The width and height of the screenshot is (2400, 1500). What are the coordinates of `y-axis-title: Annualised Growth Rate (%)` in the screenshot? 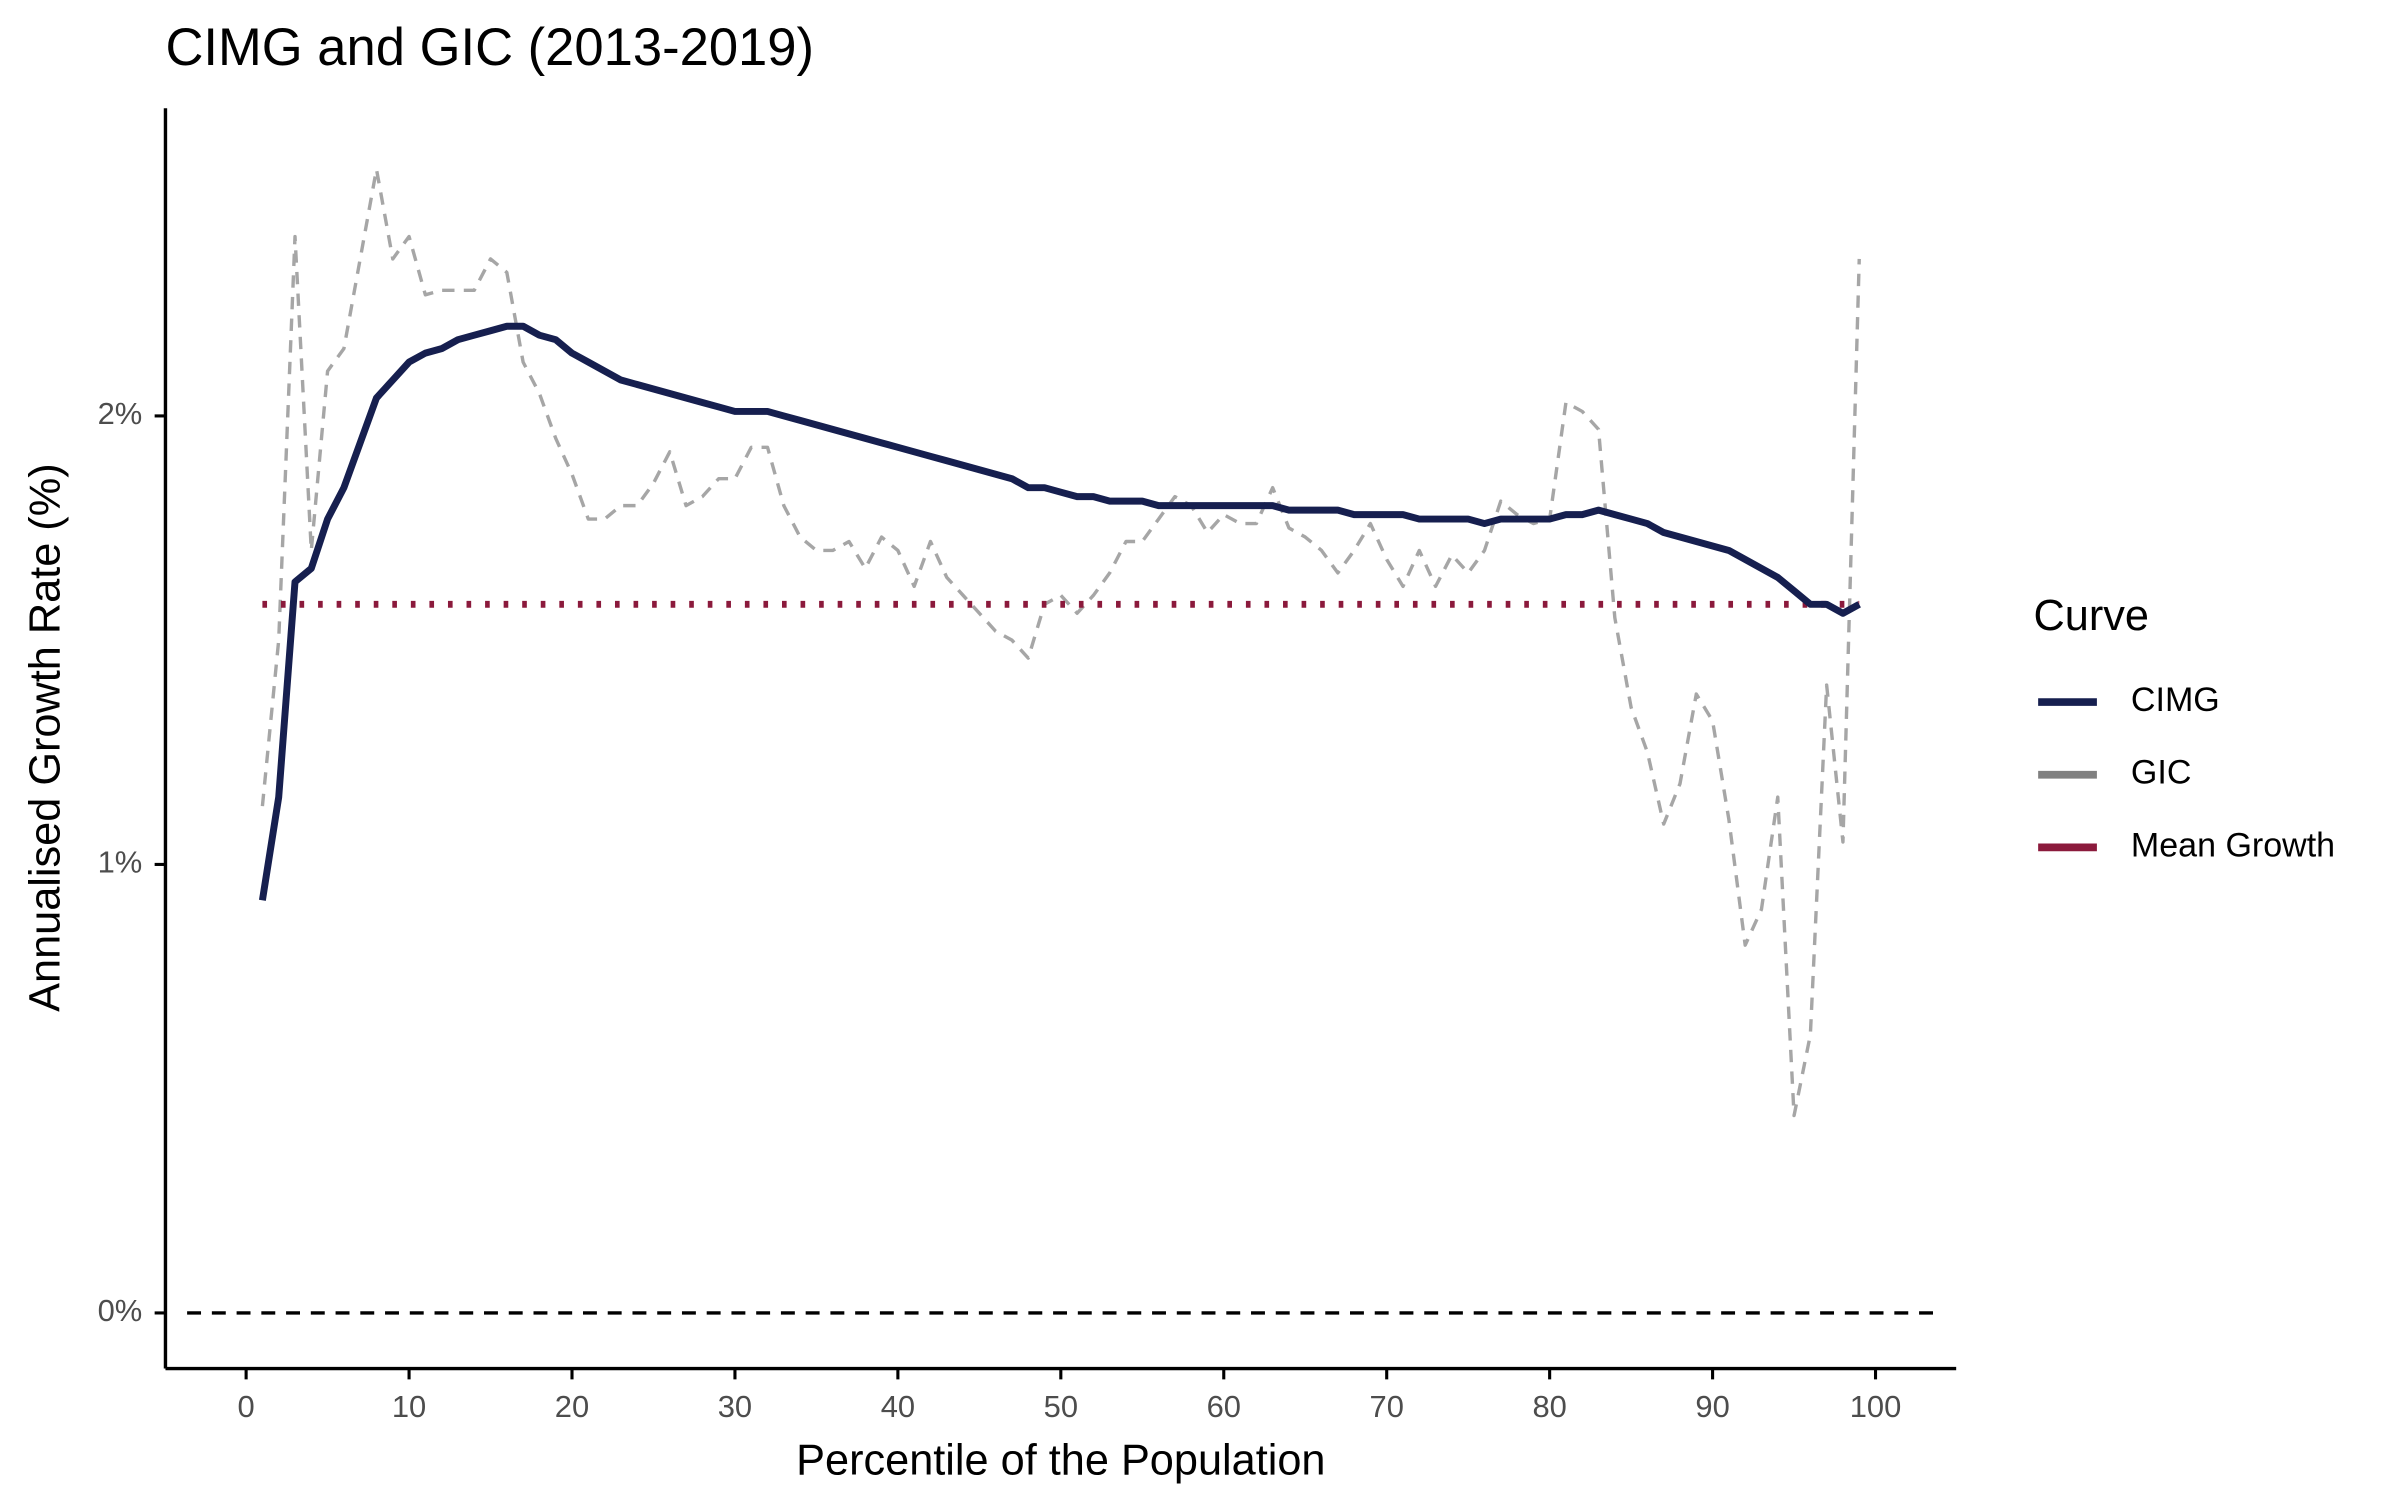 It's located at (45, 737).